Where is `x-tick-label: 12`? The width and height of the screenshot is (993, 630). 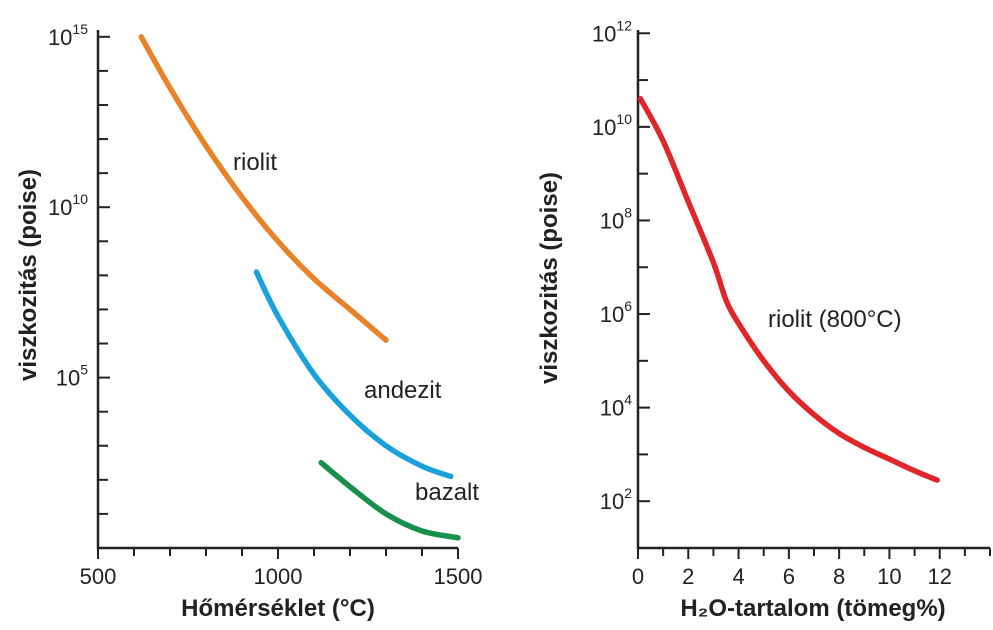
x-tick-label: 12 is located at coordinates (939, 576).